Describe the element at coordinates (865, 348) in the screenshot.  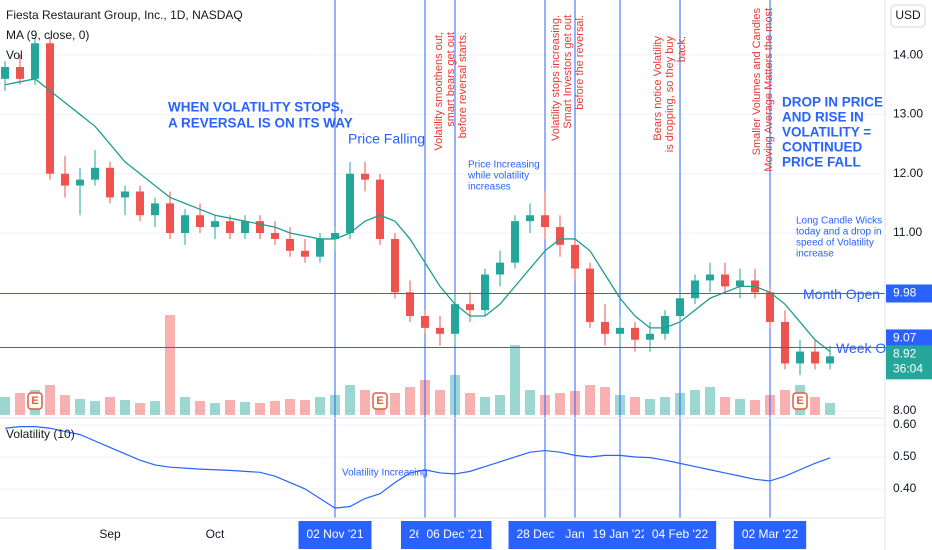
I see `hline-label: Week Op` at that location.